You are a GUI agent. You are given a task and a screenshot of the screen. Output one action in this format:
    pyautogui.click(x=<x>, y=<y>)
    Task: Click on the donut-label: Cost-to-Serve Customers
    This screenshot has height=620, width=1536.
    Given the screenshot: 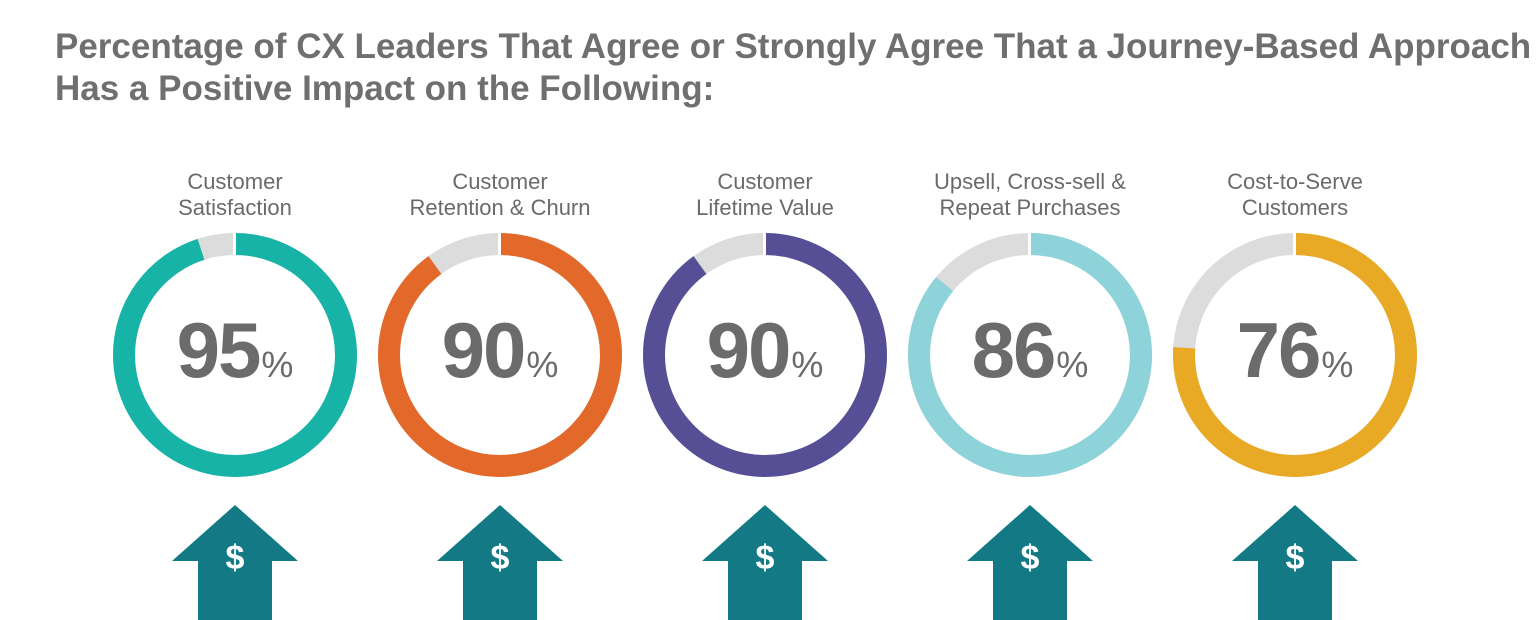 What is the action you would take?
    pyautogui.click(x=1295, y=195)
    